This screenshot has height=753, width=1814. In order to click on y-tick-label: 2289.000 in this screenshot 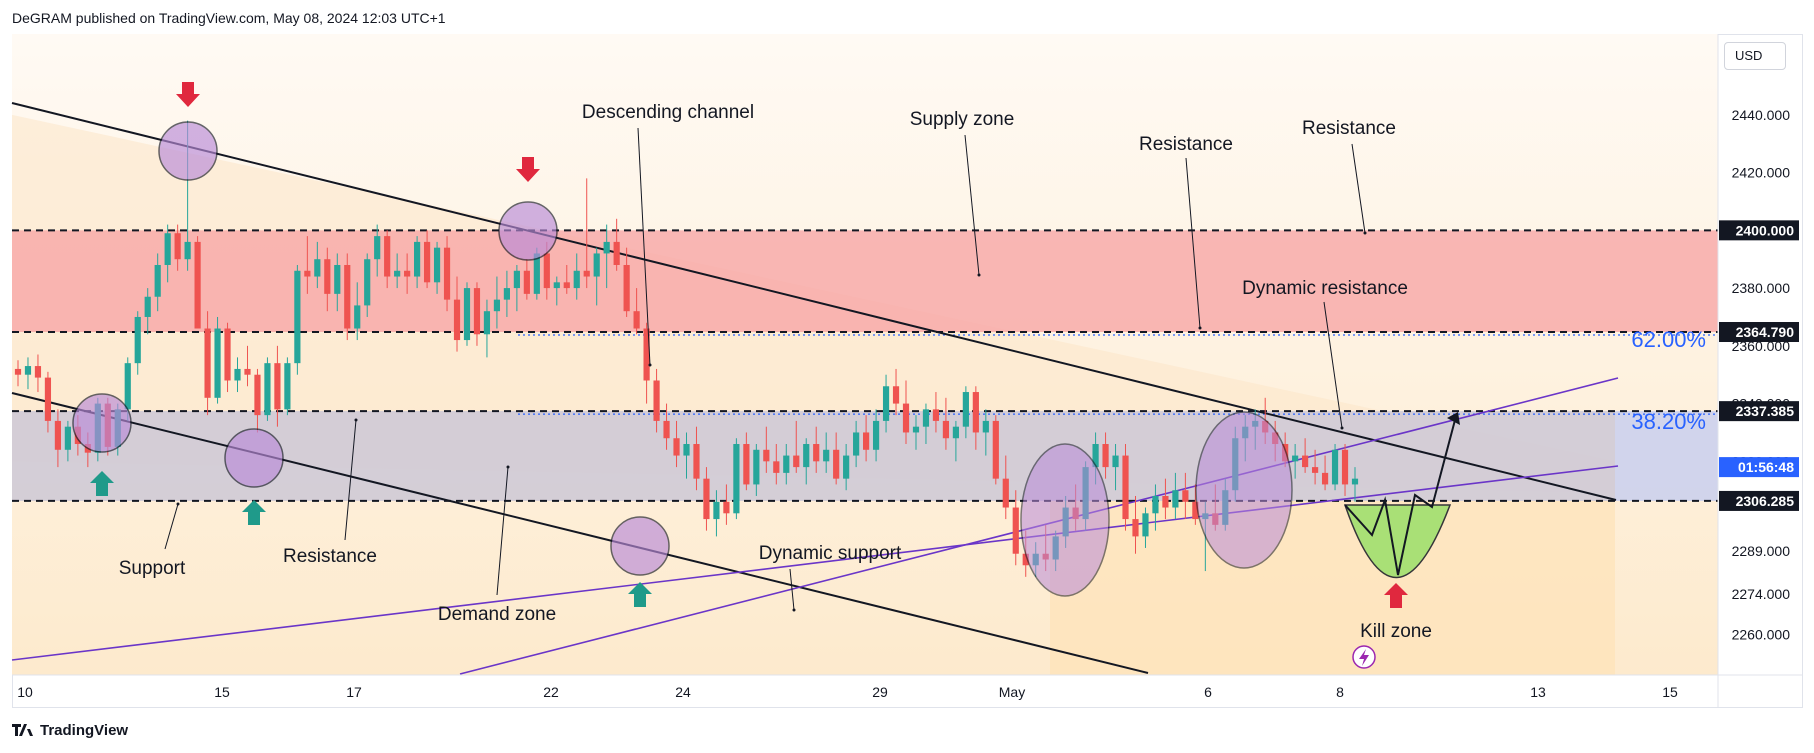, I will do `click(1761, 551)`.